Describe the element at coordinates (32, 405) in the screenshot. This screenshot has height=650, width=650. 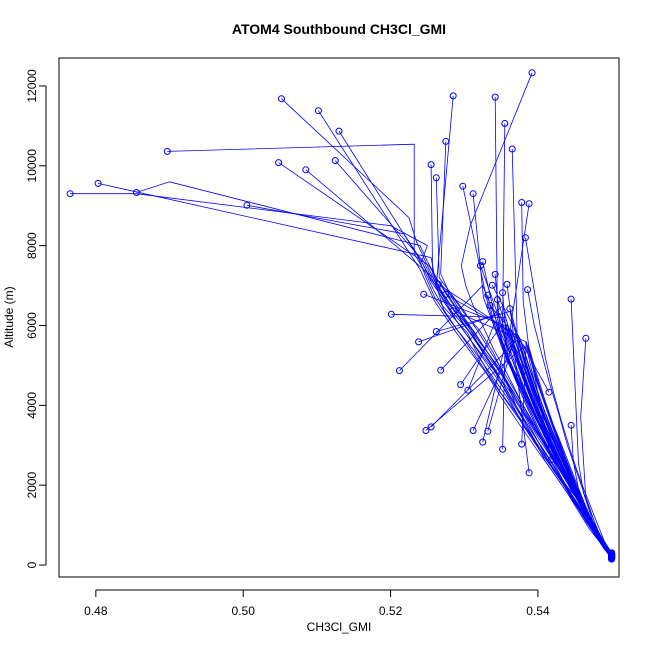
I see `y-tick-label: 4000` at that location.